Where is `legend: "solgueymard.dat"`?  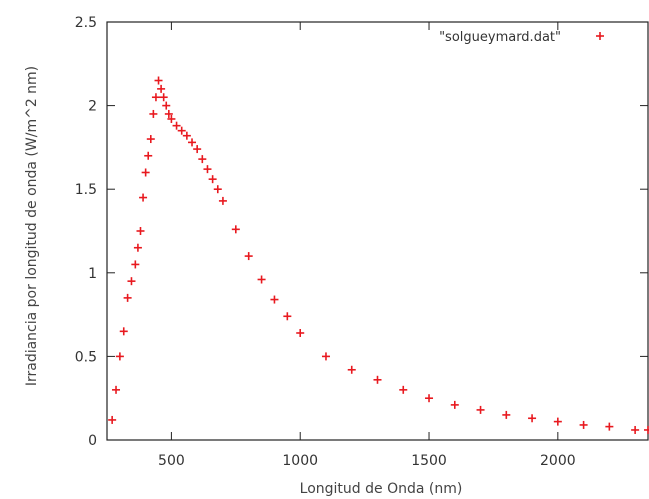
legend: "solgueymard.dat" is located at coordinates (521, 37).